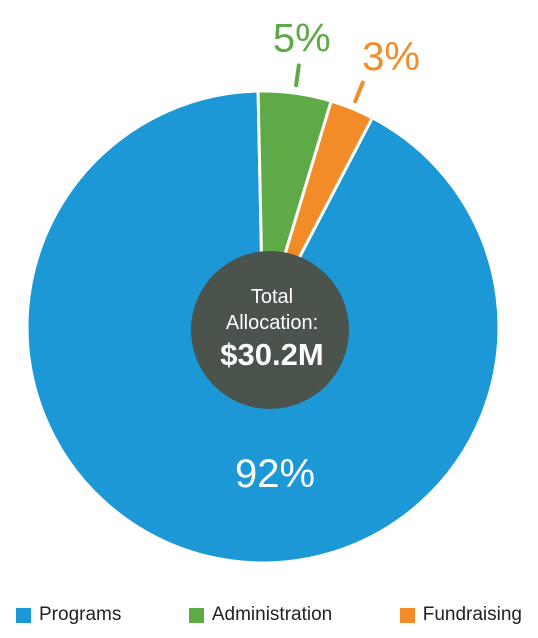  What do you see at coordinates (407, 615) in the screenshot?
I see `legend-swatch-fundraising` at bounding box center [407, 615].